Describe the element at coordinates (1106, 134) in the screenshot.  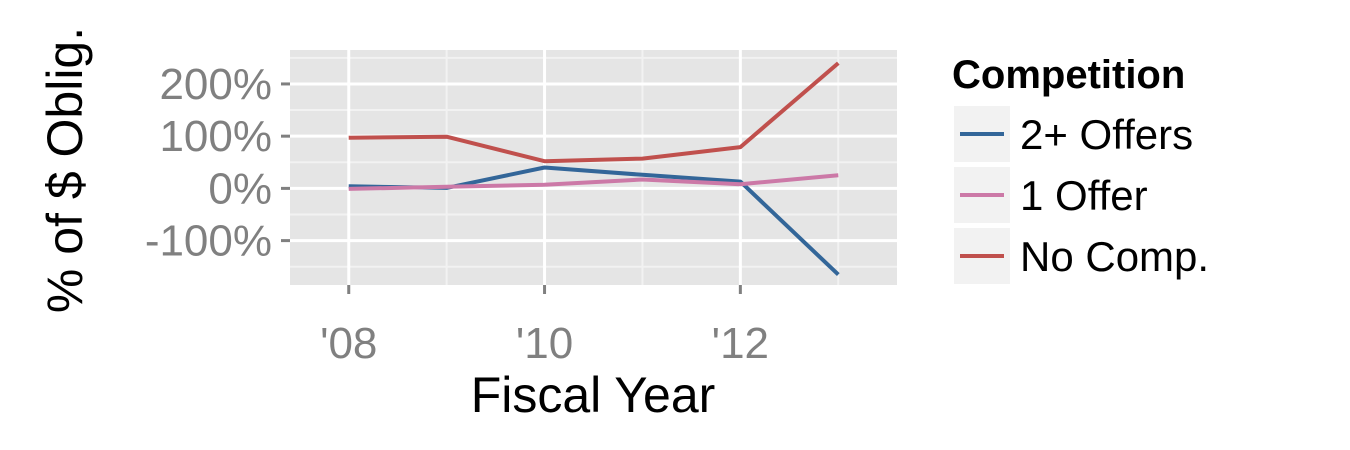
I see `legend-label: 2+ Offers` at that location.